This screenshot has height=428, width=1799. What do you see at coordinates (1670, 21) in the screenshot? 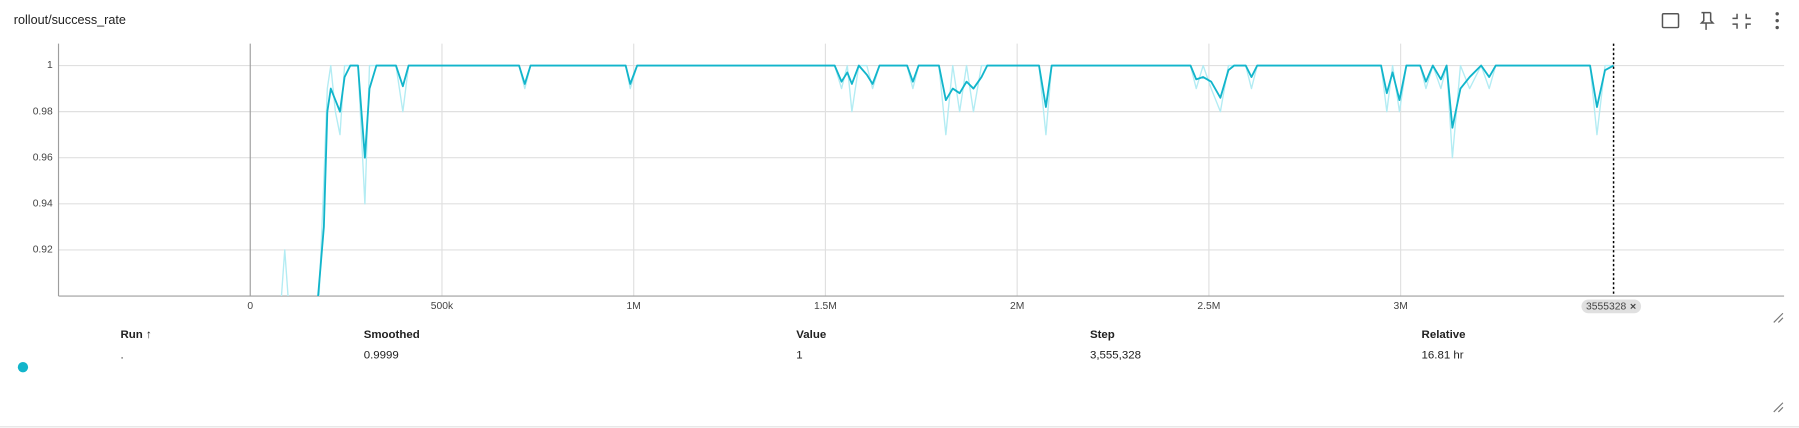
I see `fit-domain-button` at bounding box center [1670, 21].